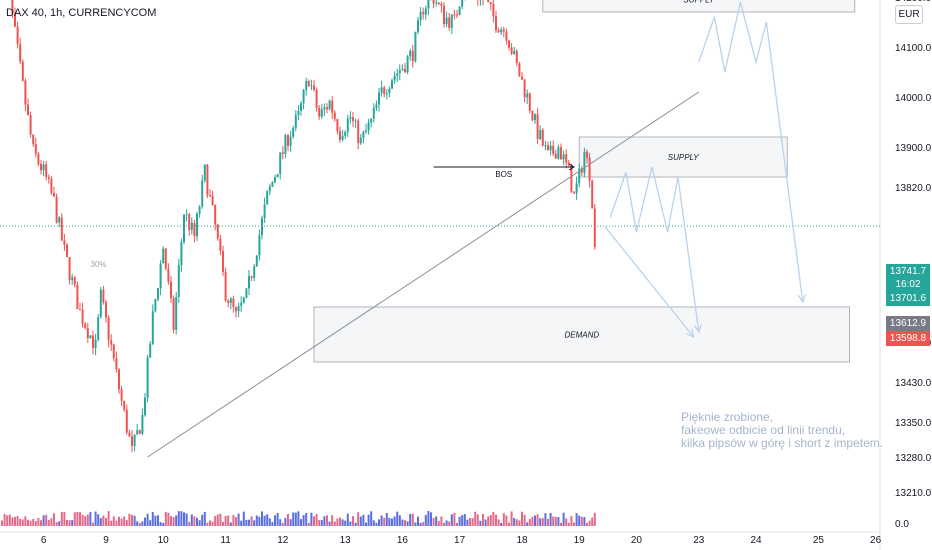  What do you see at coordinates (699, 6) in the screenshot?
I see `zone-supply-upper` at bounding box center [699, 6].